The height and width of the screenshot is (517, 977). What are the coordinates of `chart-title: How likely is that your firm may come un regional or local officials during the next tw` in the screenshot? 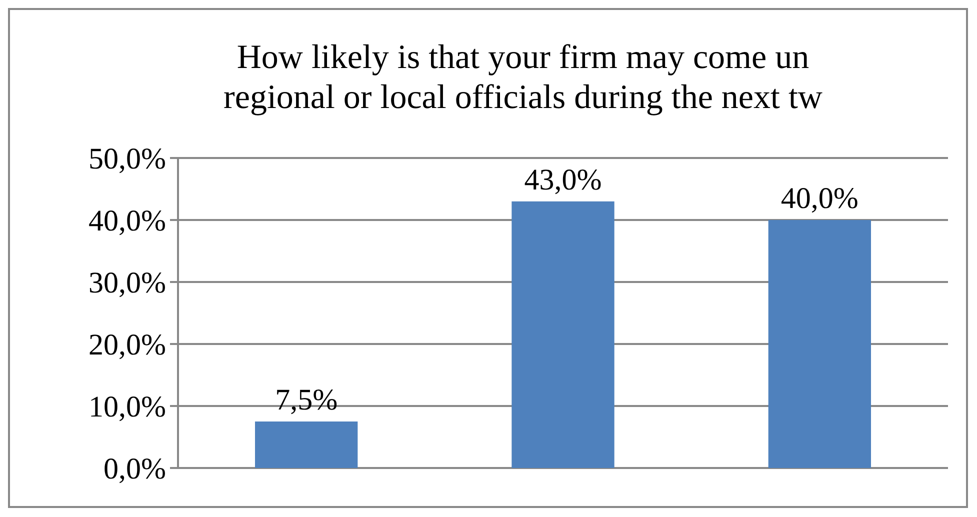 It's located at (523, 77).